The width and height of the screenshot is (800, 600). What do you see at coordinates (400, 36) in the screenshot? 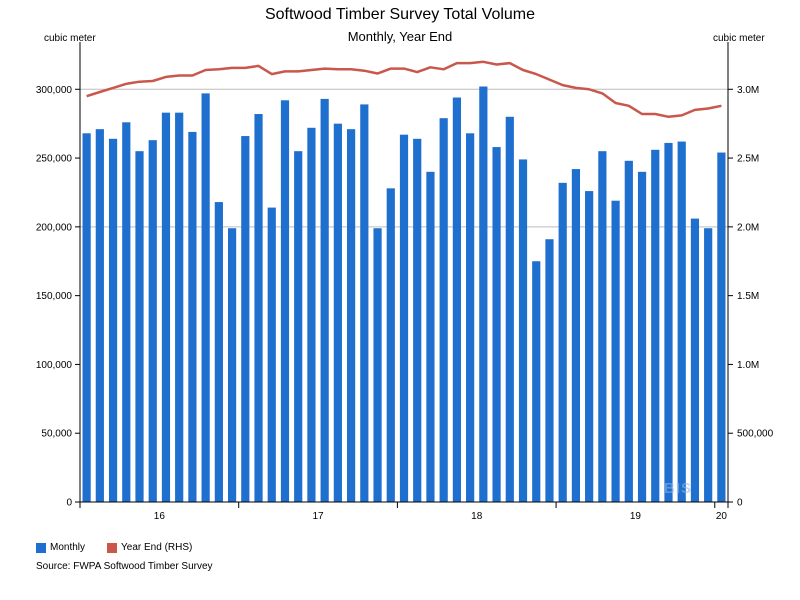
I see `chart-subtitle: Monthly, Year End` at bounding box center [400, 36].